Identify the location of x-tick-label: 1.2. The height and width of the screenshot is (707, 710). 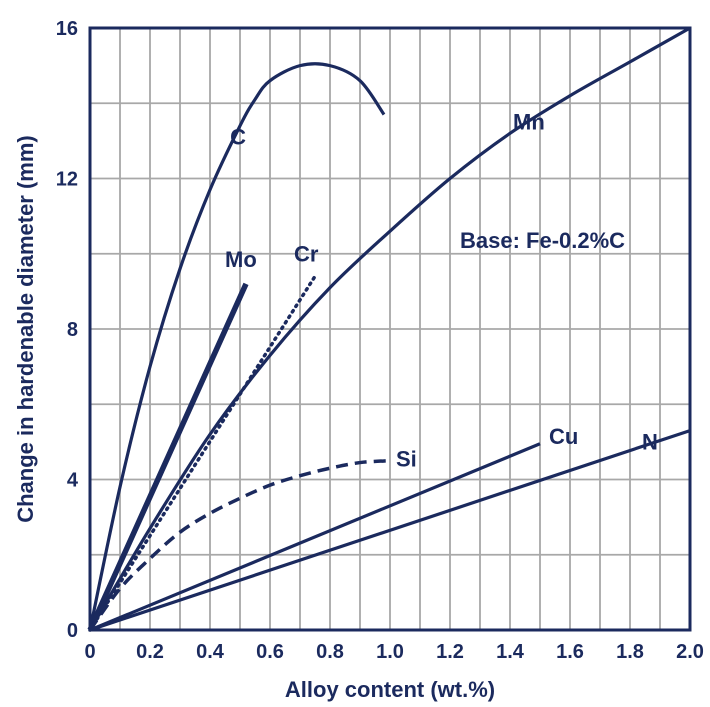
(450, 652).